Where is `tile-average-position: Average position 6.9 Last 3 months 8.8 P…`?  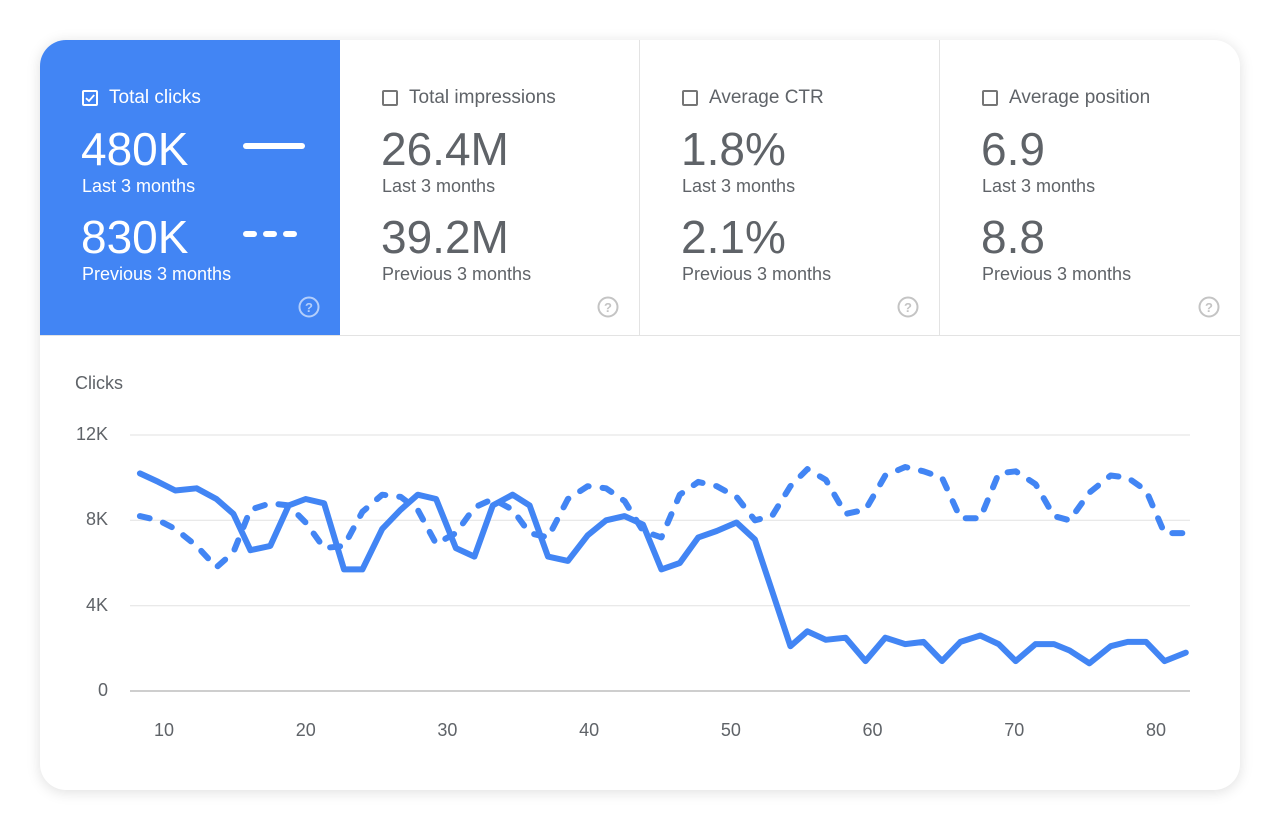
tile-average-position: Average position 6.9 Last 3 months 8.8 P… is located at coordinates (1090, 187).